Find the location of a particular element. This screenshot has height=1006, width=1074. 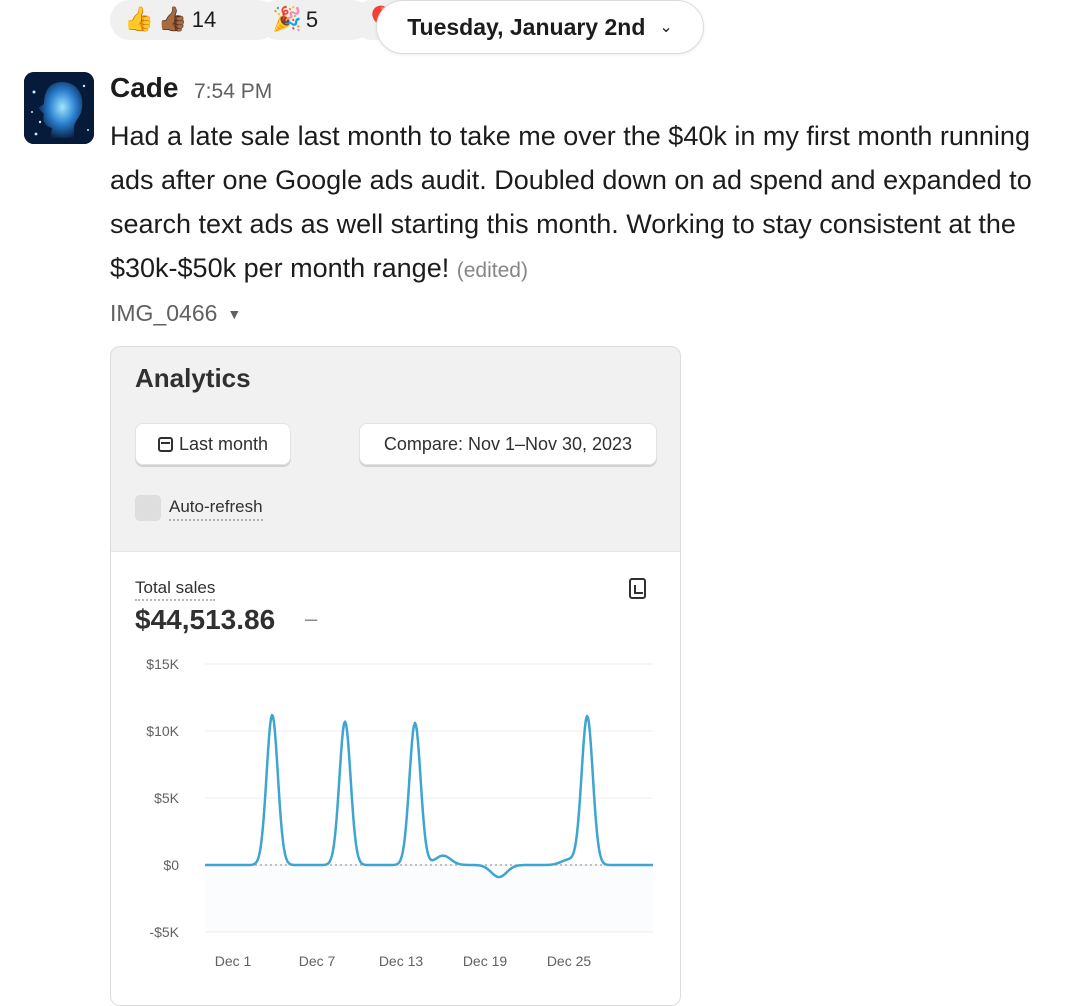

party-popper-icon: 🎉 is located at coordinates (287, 20).